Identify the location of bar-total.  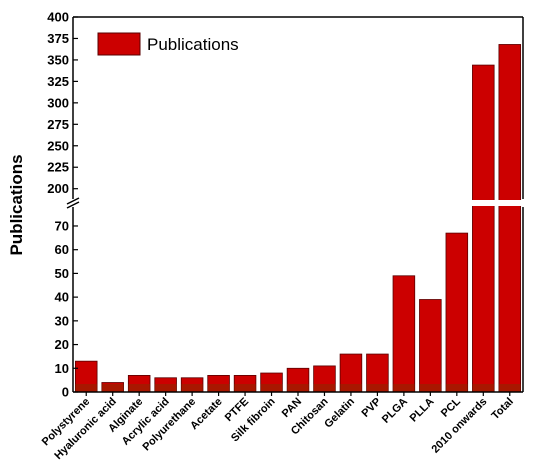
(510, 218).